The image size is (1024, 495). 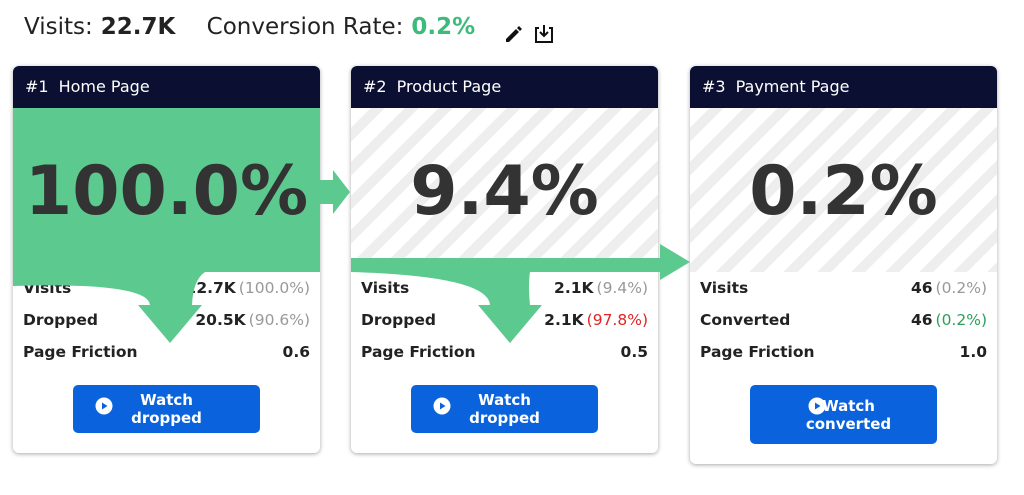 I want to click on card-header: #2 Product Page, so click(x=504, y=87).